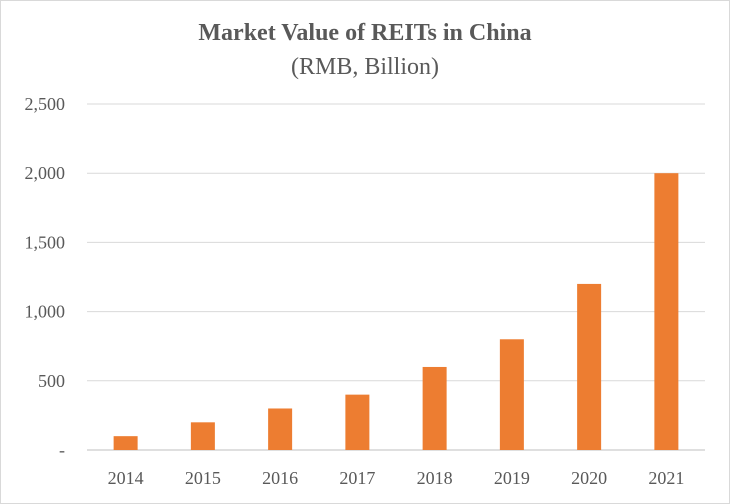 The height and width of the screenshot is (504, 730). Describe the element at coordinates (202, 436) in the screenshot. I see `bar-2015` at that location.